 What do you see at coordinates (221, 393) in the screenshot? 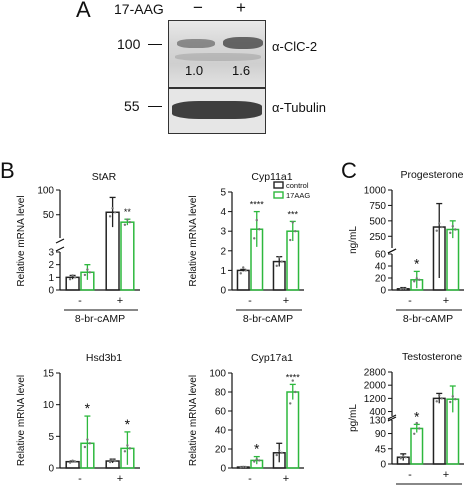
I see `y-tick-label: 80` at bounding box center [221, 393].